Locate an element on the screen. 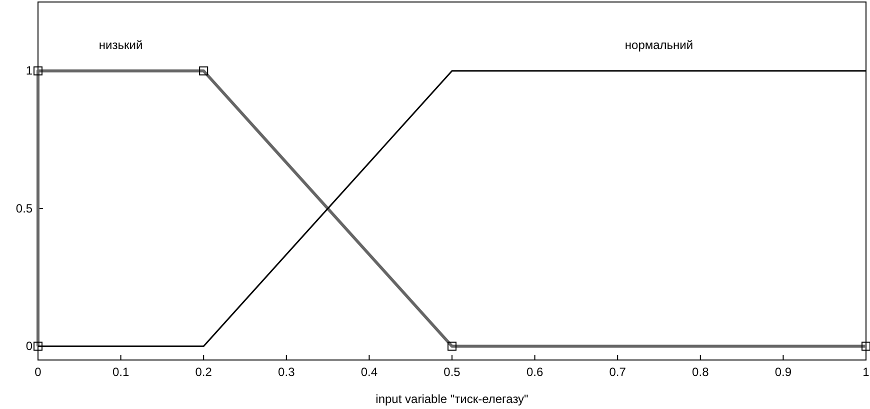 This screenshot has width=870, height=409. x-tick-label: 0.6 is located at coordinates (535, 372).